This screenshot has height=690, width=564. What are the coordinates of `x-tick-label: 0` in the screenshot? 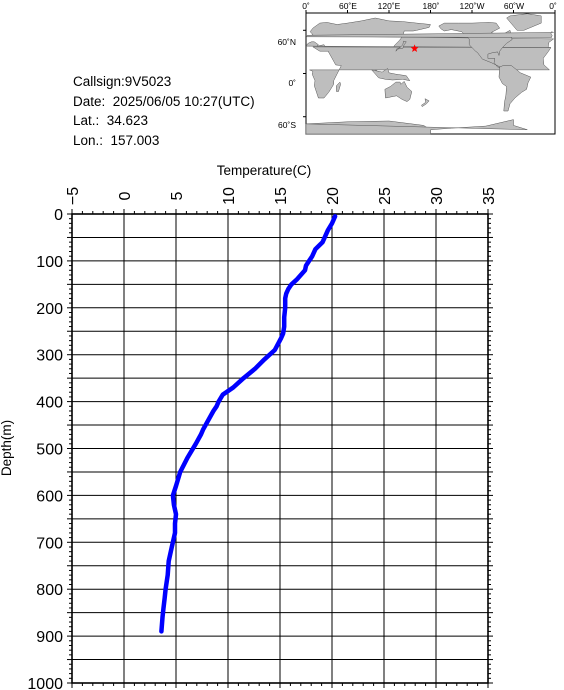 It's located at (125, 195).